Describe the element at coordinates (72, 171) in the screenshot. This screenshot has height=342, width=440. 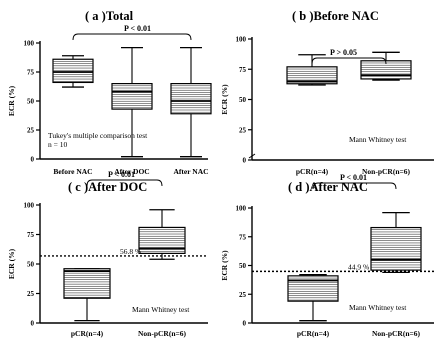
I see `x-category-label: Before NAC` at that location.